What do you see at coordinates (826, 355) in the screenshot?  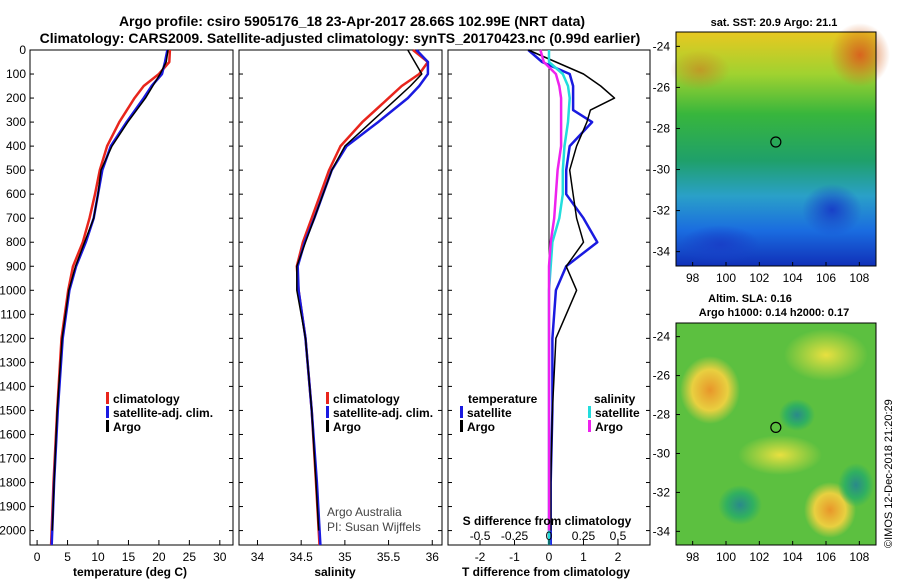 I see `sla-mid-patch` at bounding box center [826, 355].